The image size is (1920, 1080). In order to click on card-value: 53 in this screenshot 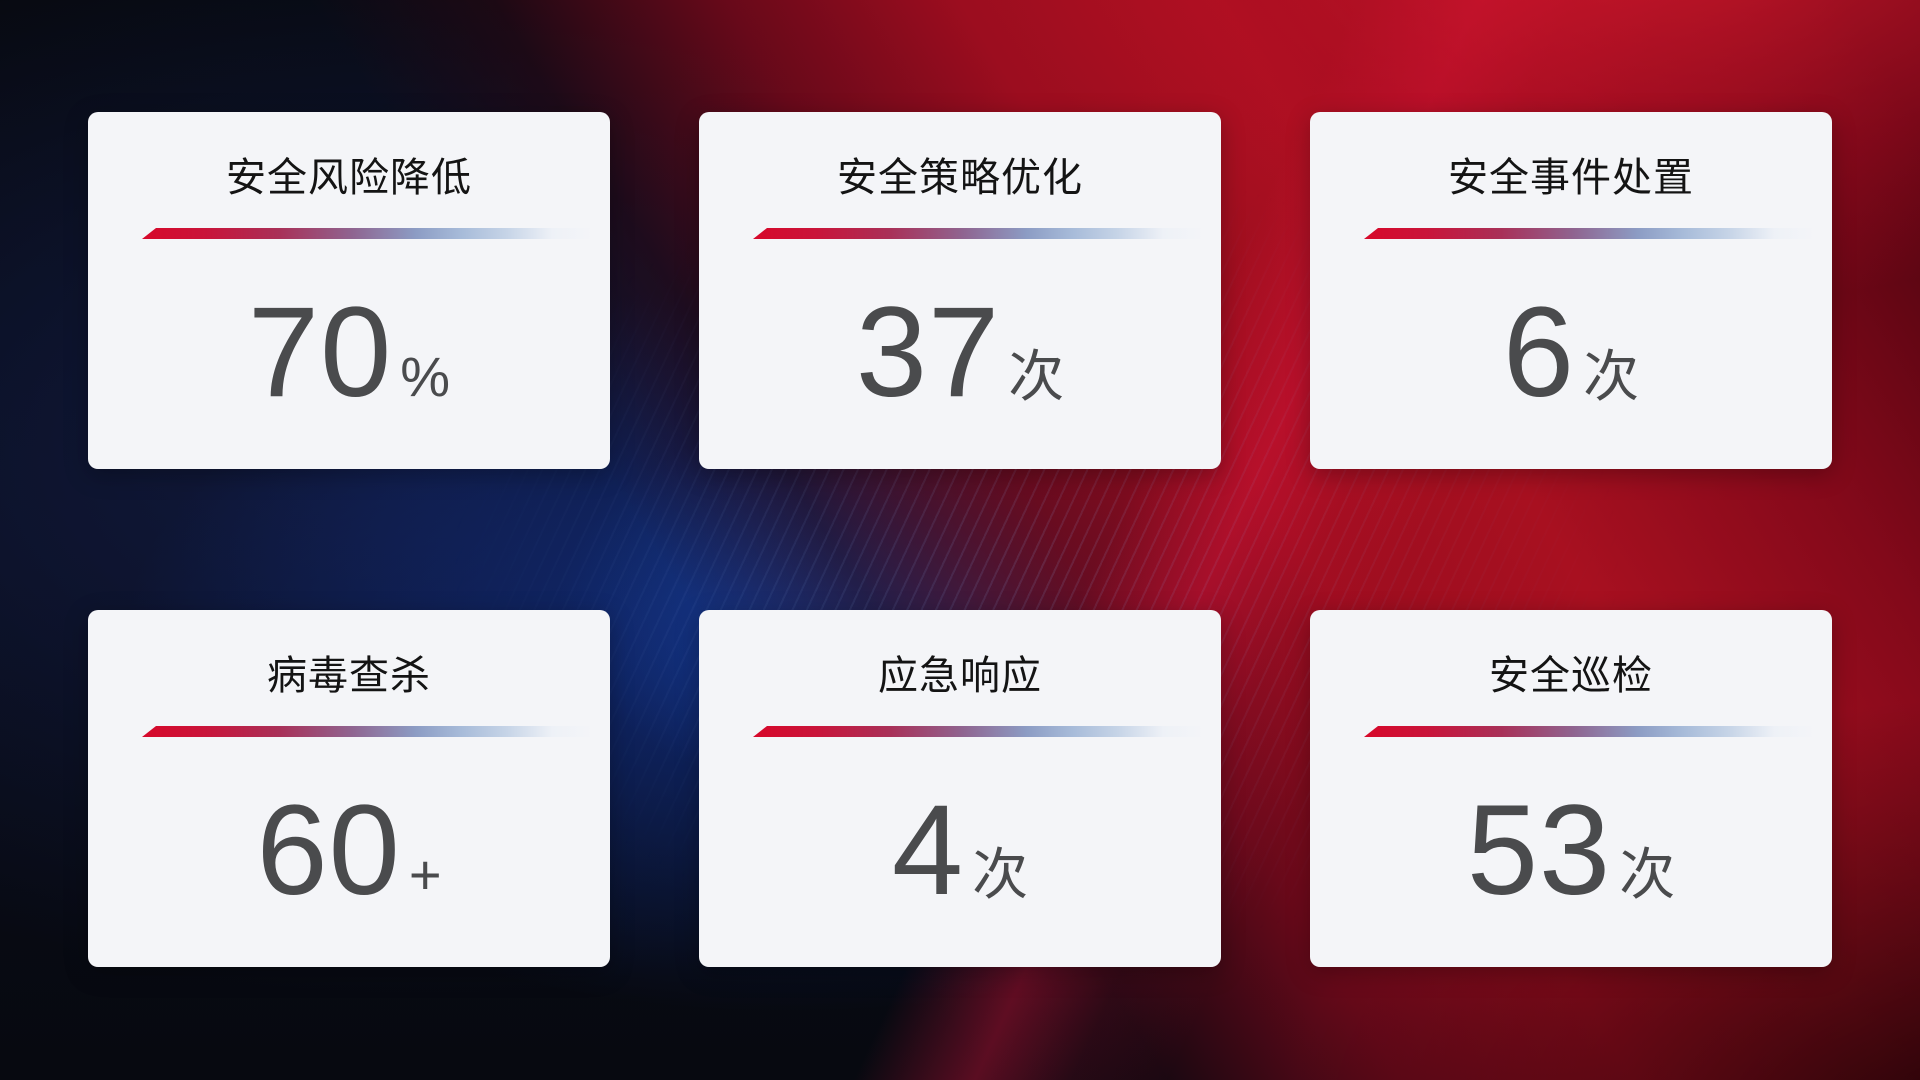, I will do `click(1539, 850)`.